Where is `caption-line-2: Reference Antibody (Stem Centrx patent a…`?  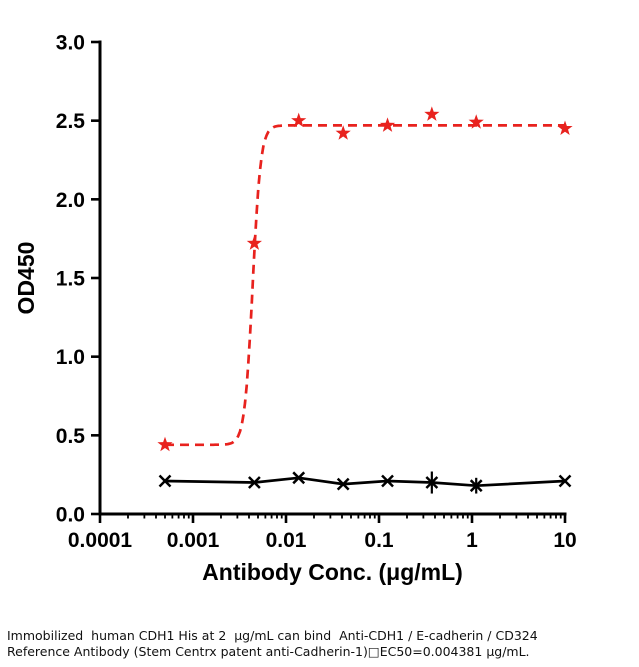 caption-line-2: Reference Antibody (Stem Centrx patent a… is located at coordinates (268, 651).